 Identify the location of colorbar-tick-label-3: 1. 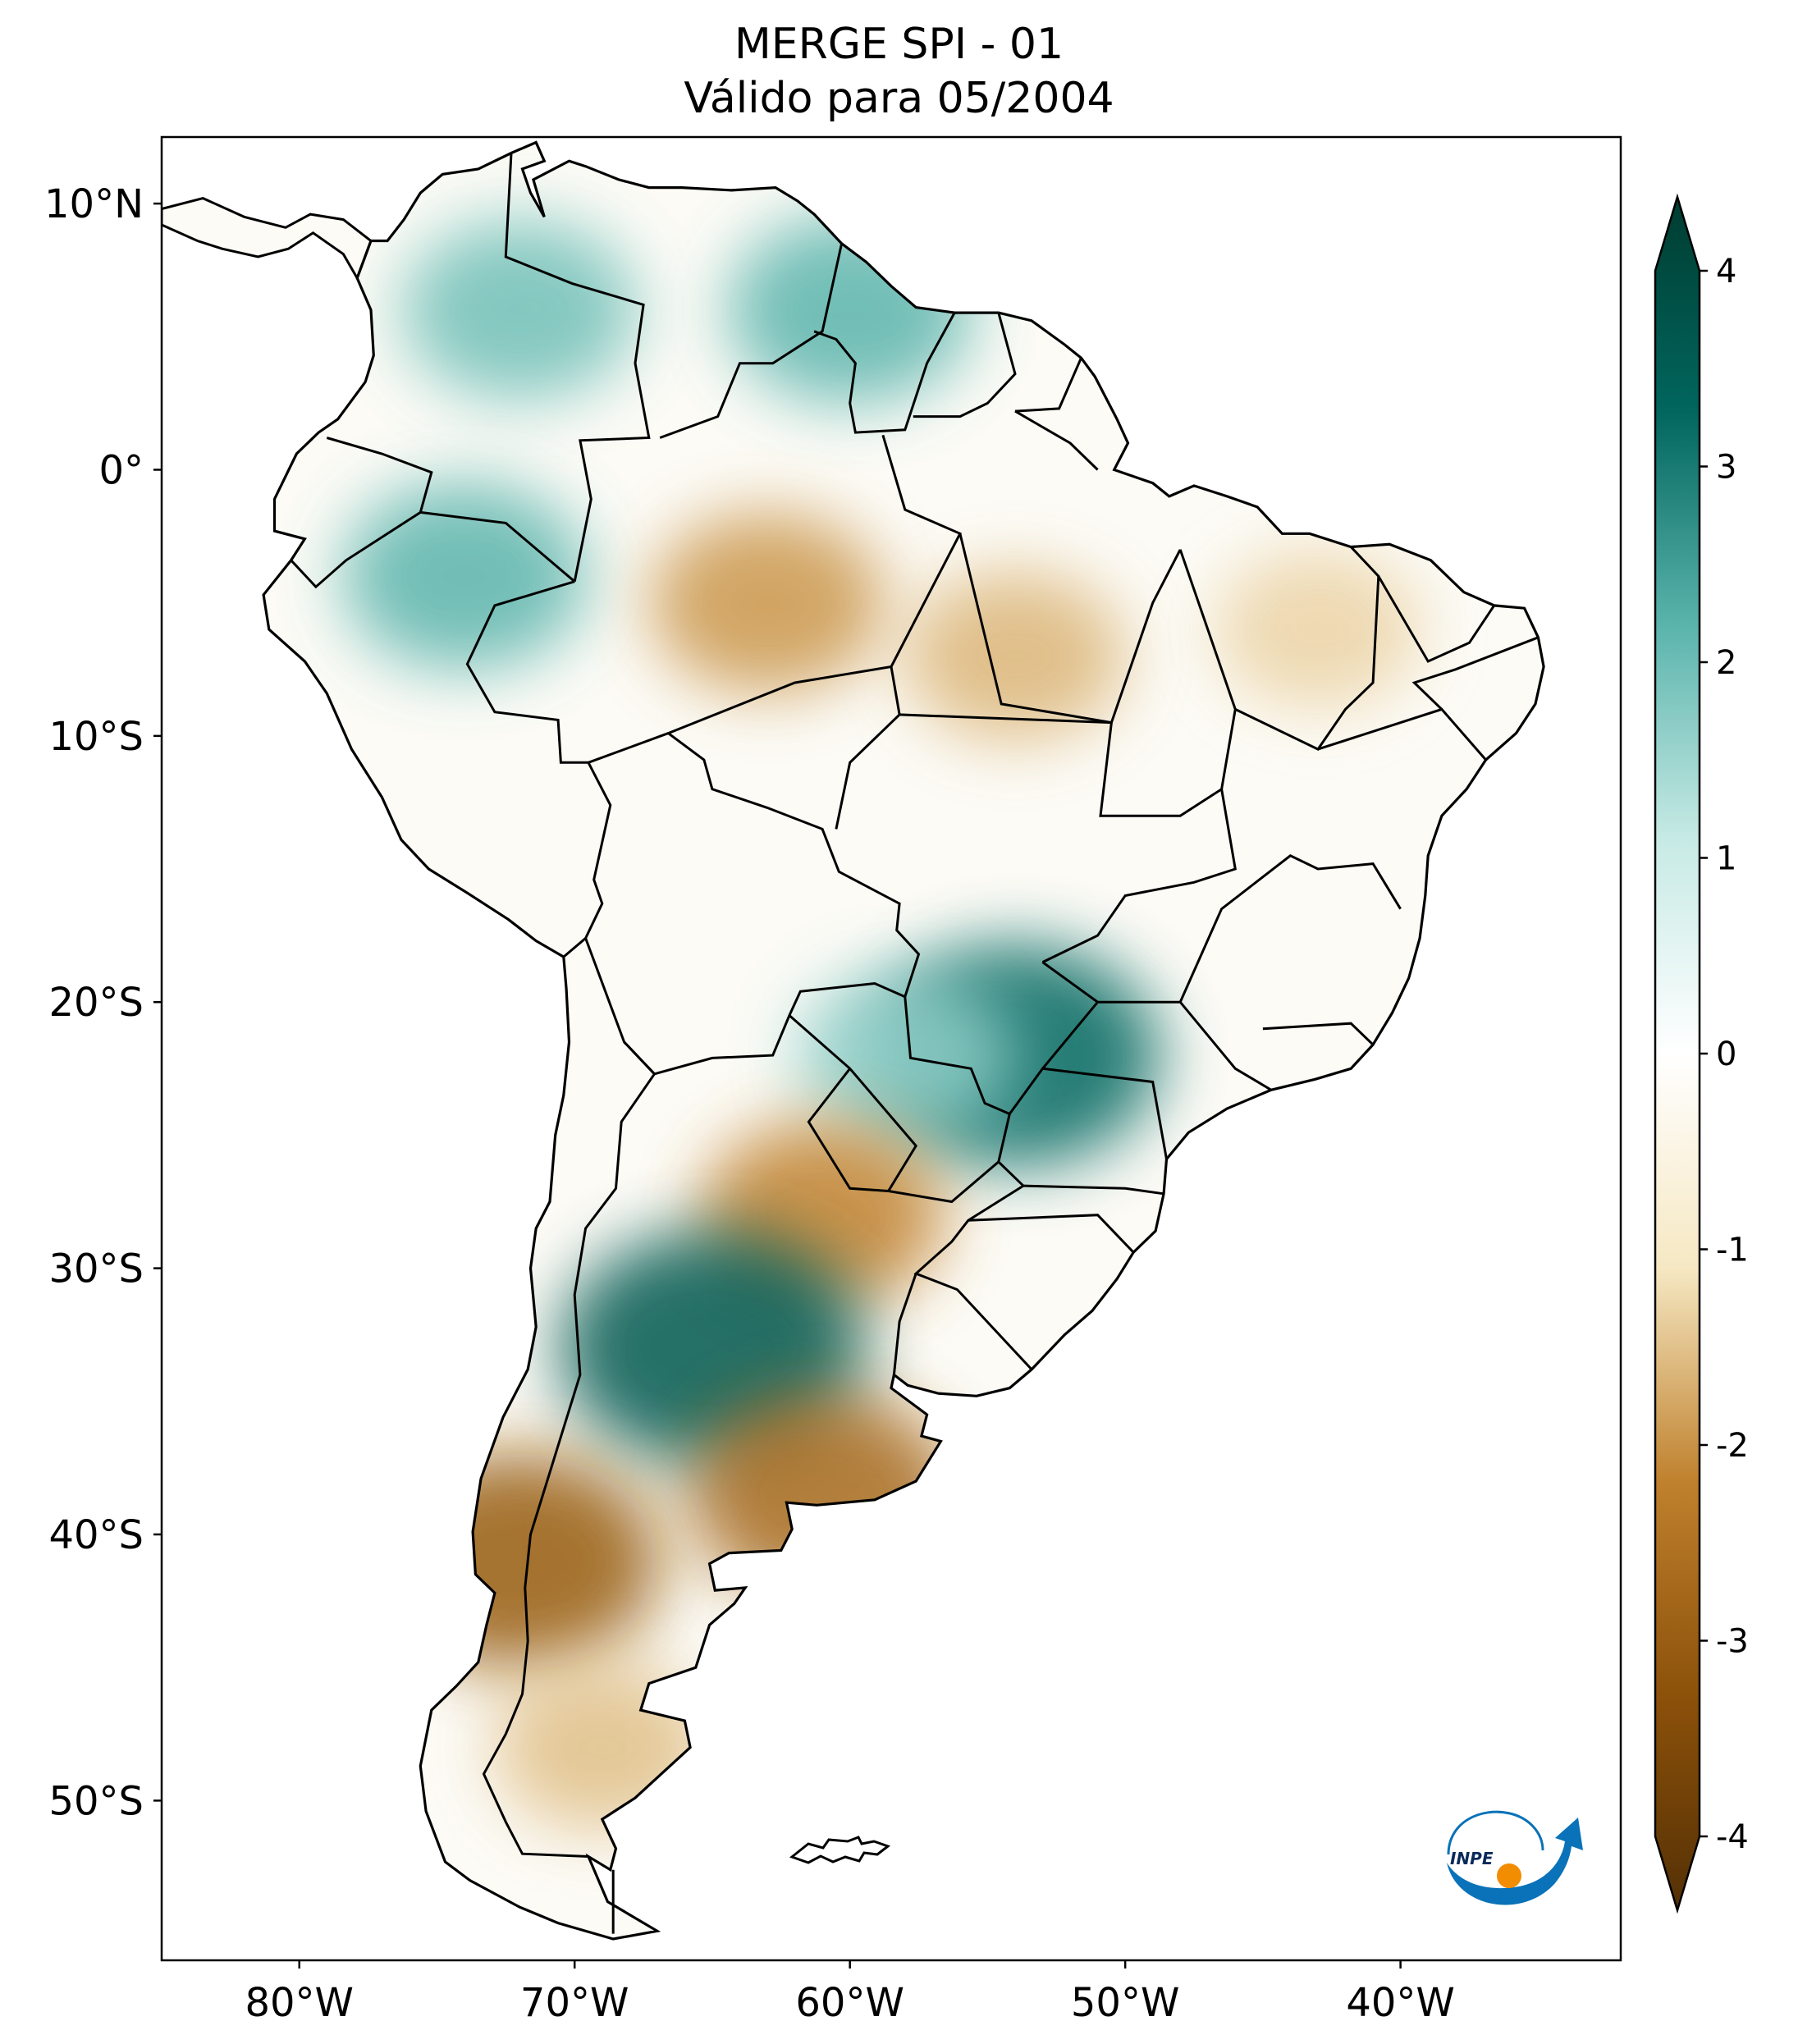
(1726, 859).